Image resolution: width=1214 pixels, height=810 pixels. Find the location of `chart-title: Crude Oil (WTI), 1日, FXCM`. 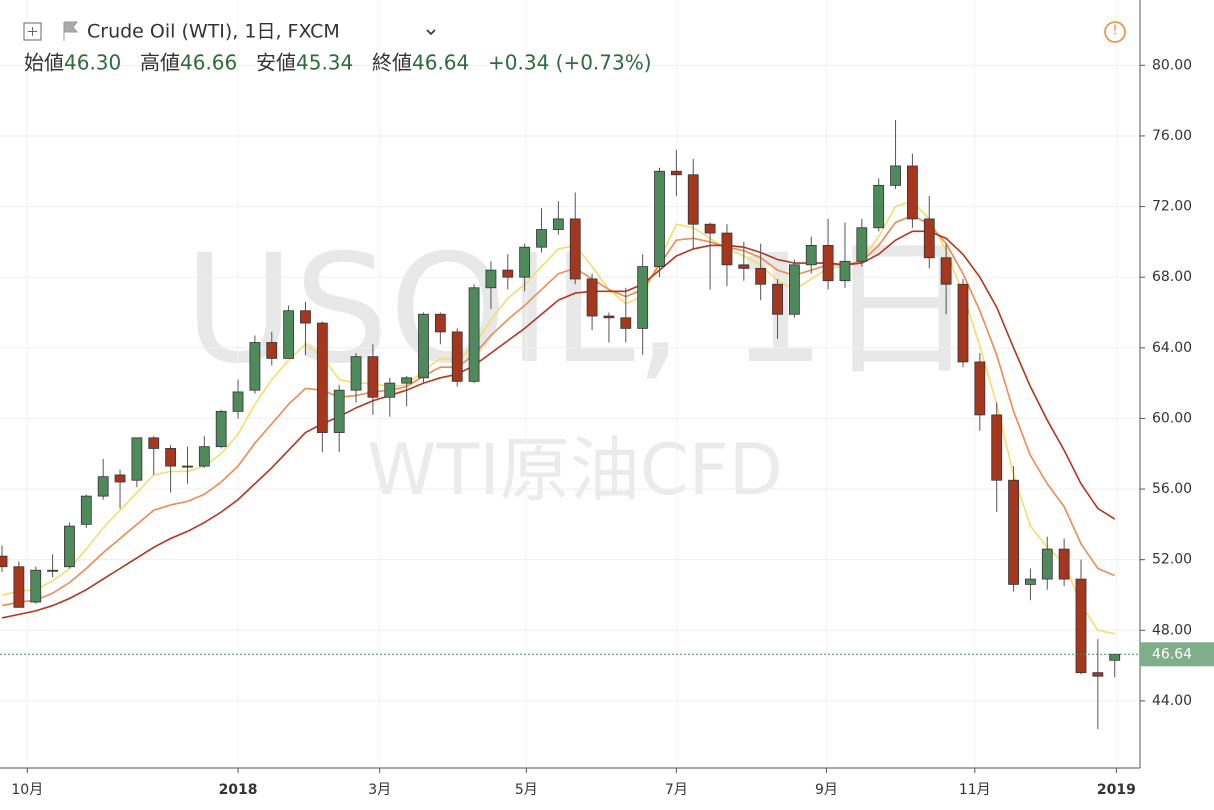

chart-title: Crude Oil (WTI), 1日, FXCM is located at coordinates (213, 32).